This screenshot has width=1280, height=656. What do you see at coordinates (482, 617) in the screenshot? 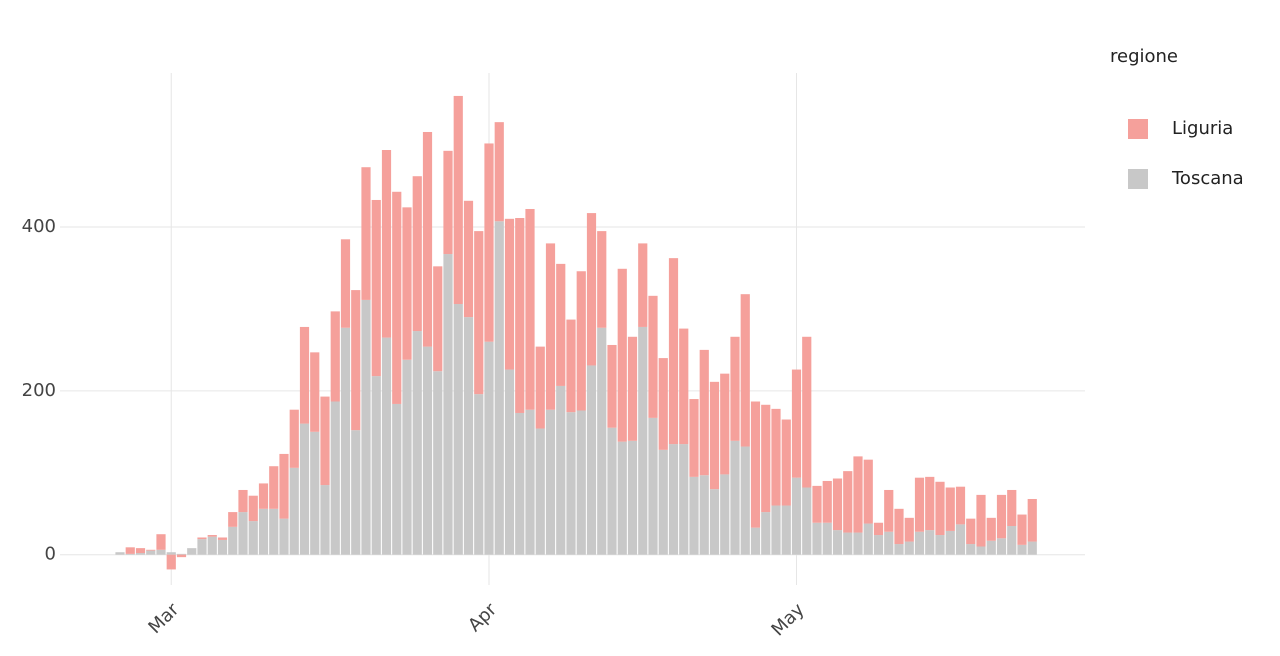
I see `x-tick-label: Apr` at bounding box center [482, 617].